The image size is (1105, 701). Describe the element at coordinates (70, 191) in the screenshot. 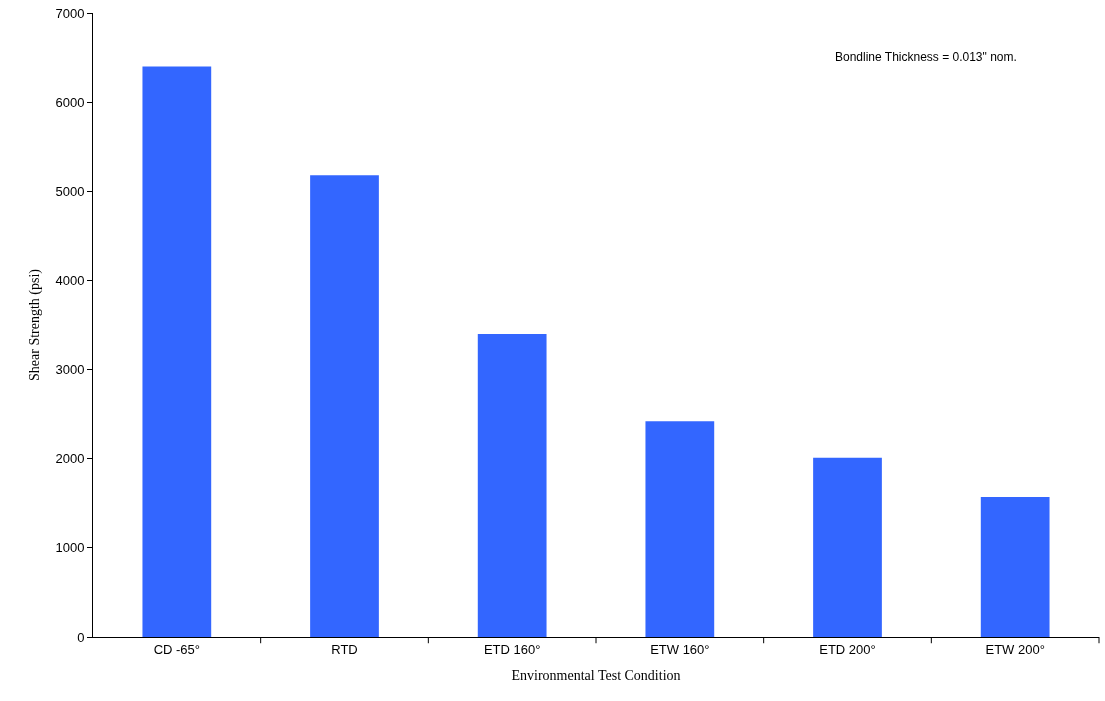

I see `y-tick-label: 5000` at that location.